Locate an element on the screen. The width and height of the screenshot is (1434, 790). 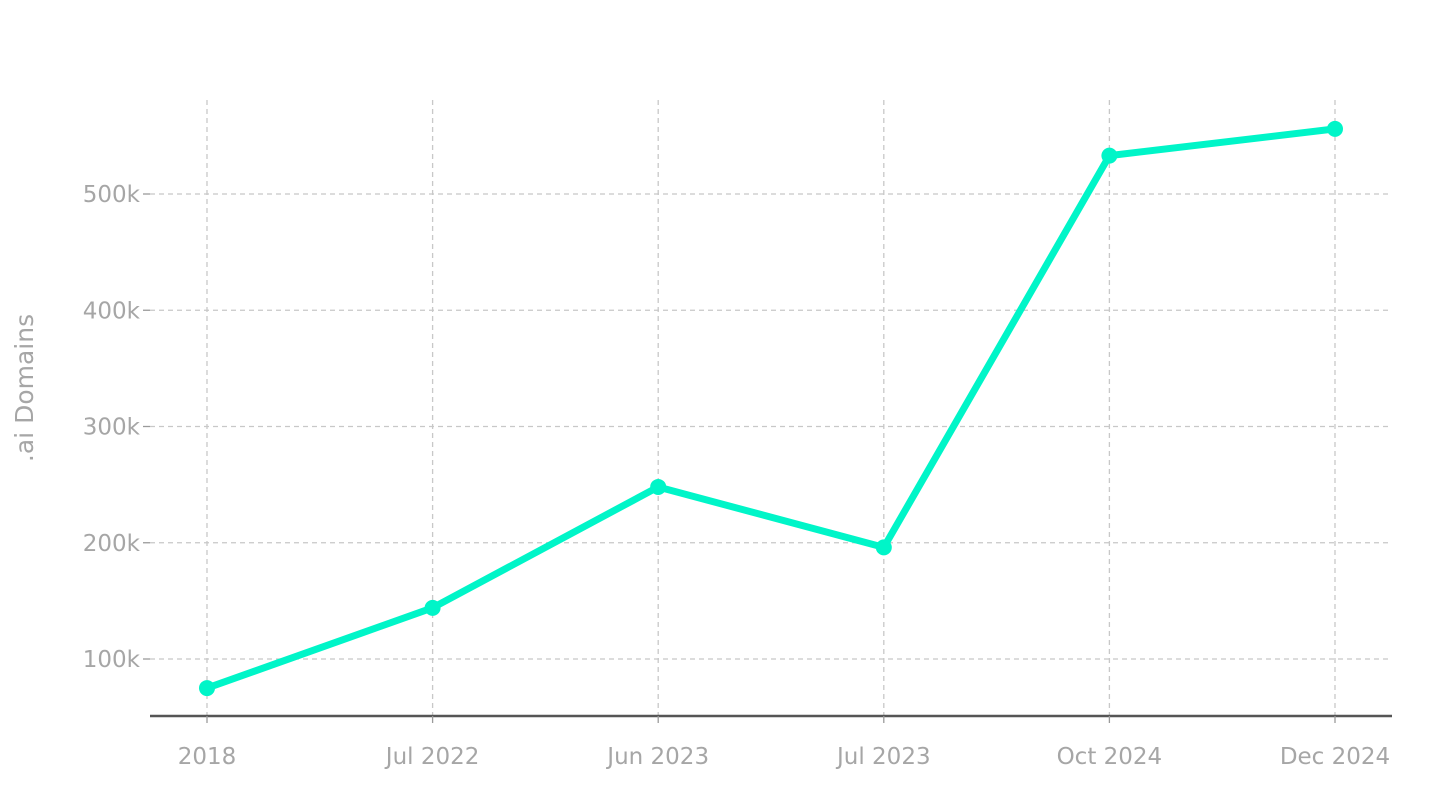
x-tick-label: Jul 2022 is located at coordinates (432, 757).